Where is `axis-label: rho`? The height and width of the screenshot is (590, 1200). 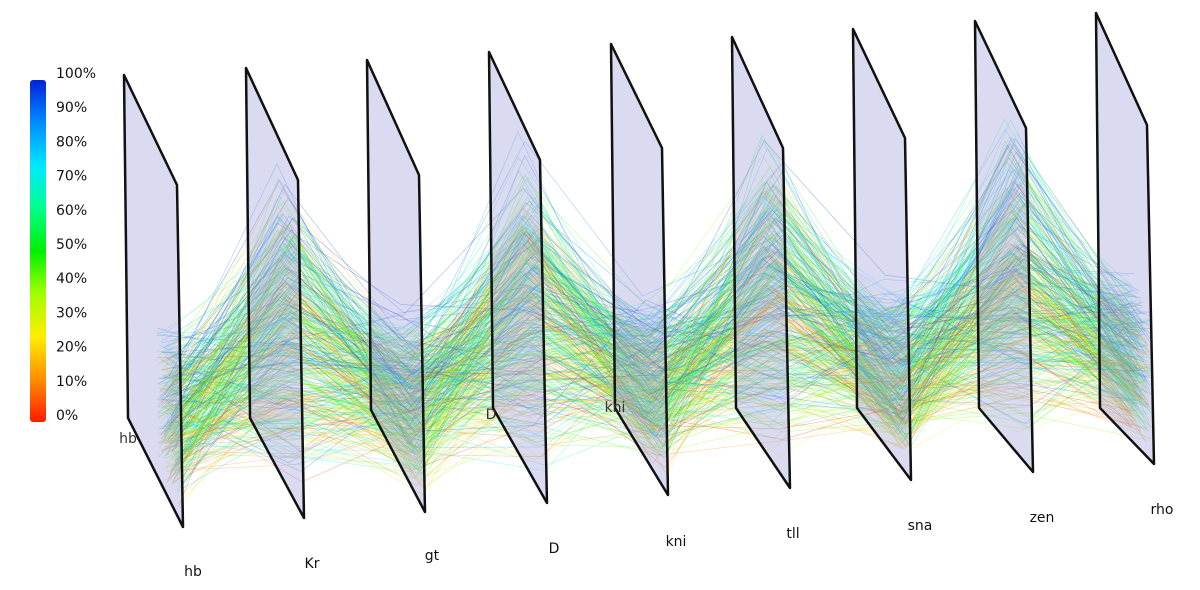
axis-label: rho is located at coordinates (1162, 510).